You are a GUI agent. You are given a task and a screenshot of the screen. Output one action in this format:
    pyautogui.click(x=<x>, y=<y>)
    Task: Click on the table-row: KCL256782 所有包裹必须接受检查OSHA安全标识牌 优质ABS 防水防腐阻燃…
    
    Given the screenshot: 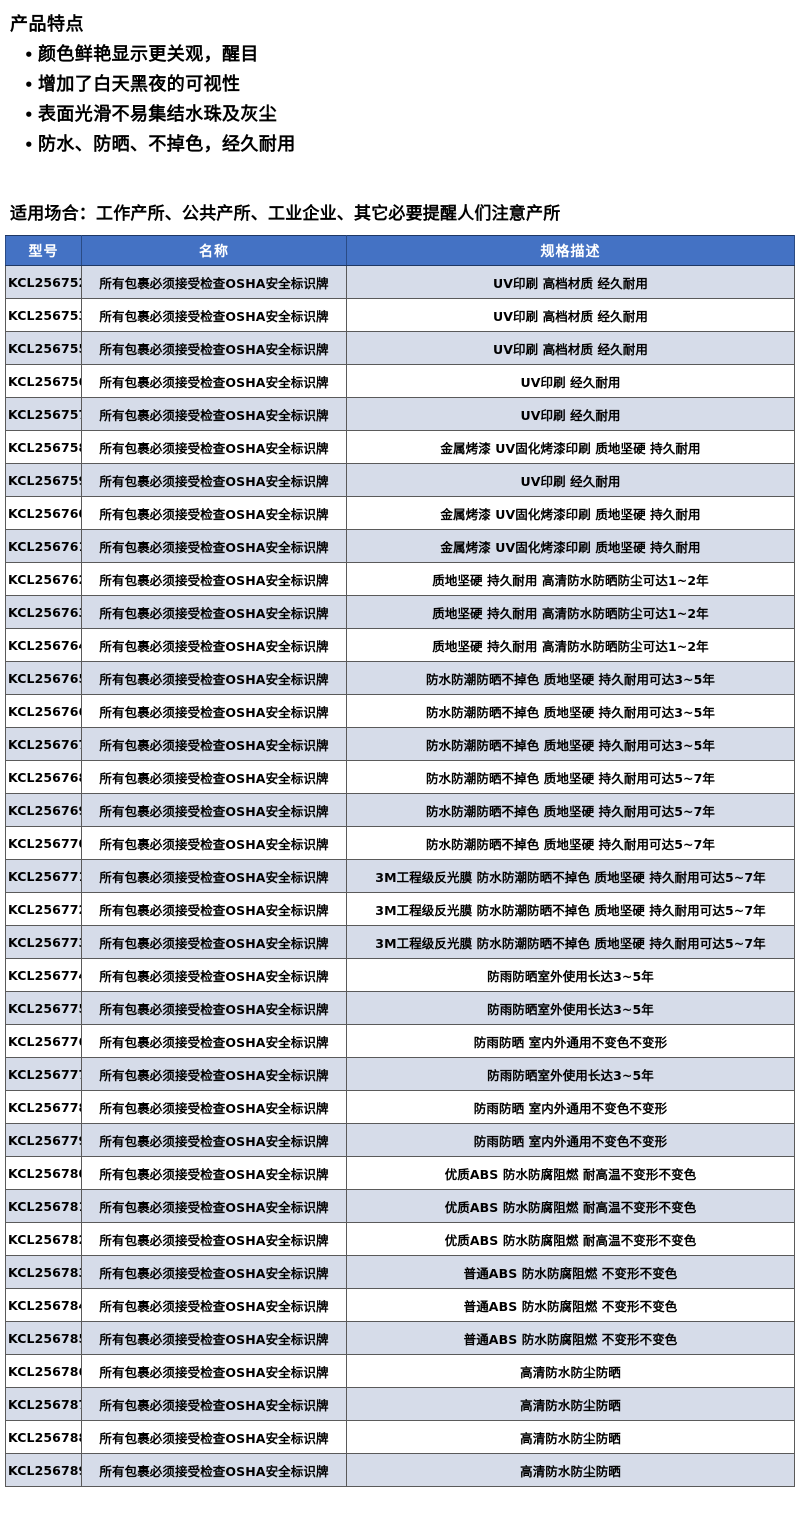 What is the action you would take?
    pyautogui.click(x=400, y=1239)
    